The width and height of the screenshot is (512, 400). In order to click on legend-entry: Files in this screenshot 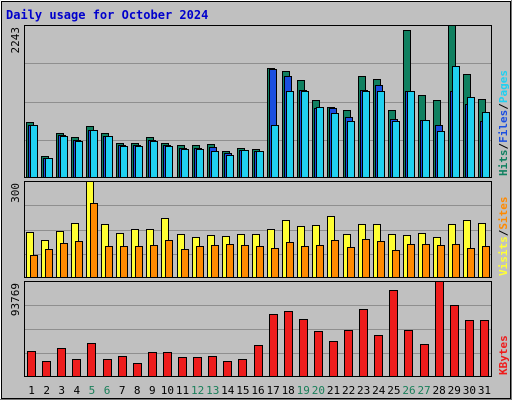, I will do `click(503, 126)`.